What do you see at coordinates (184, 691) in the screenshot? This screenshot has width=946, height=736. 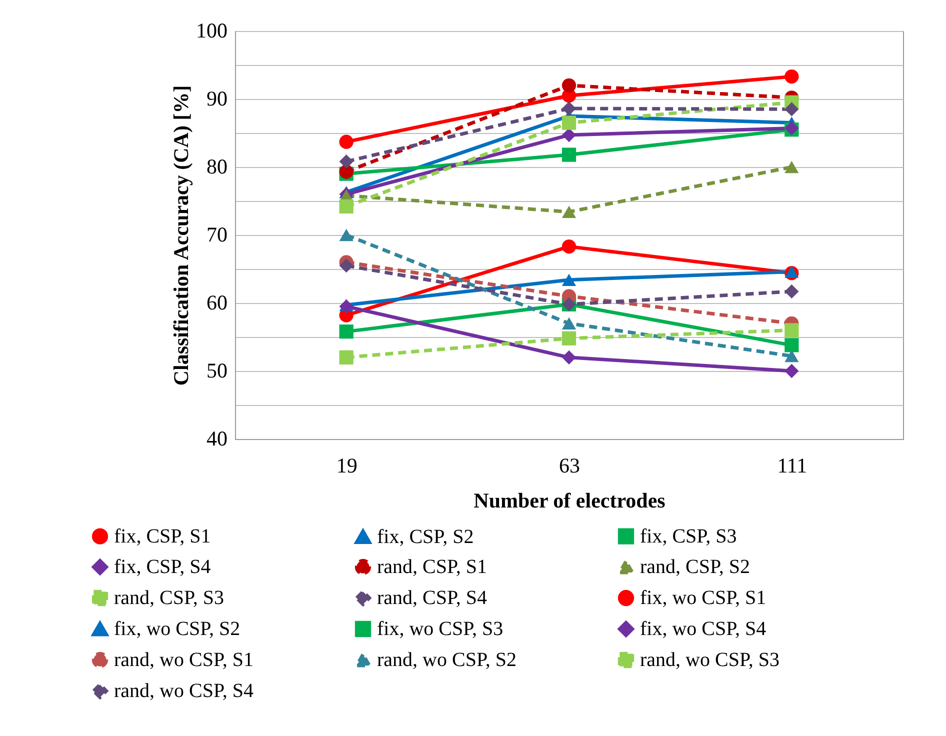 I see `legend-label: rand, wo CSP, S4` at bounding box center [184, 691].